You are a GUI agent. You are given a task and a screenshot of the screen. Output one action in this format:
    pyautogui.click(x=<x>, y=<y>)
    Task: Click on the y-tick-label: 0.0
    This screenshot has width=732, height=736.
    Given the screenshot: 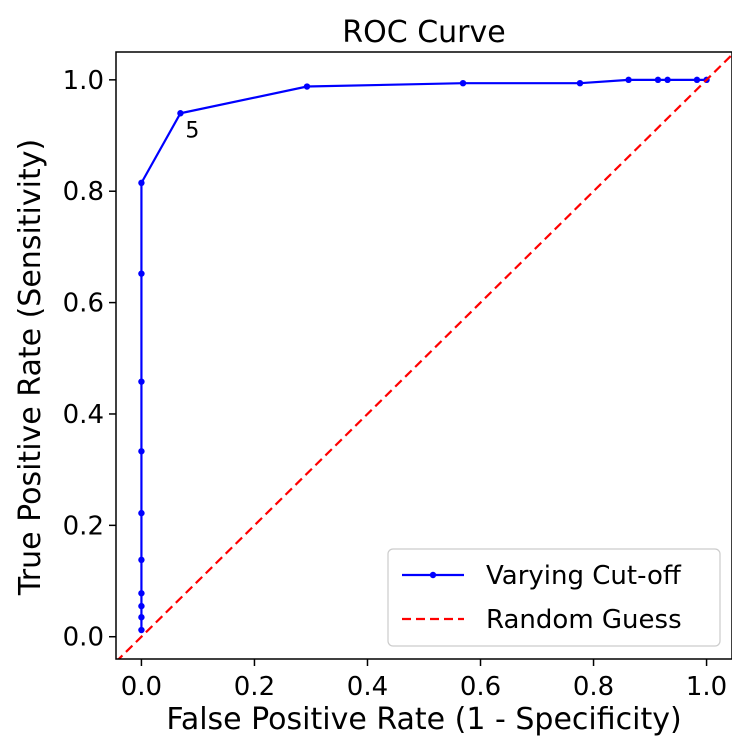 What is the action you would take?
    pyautogui.click(x=83, y=638)
    